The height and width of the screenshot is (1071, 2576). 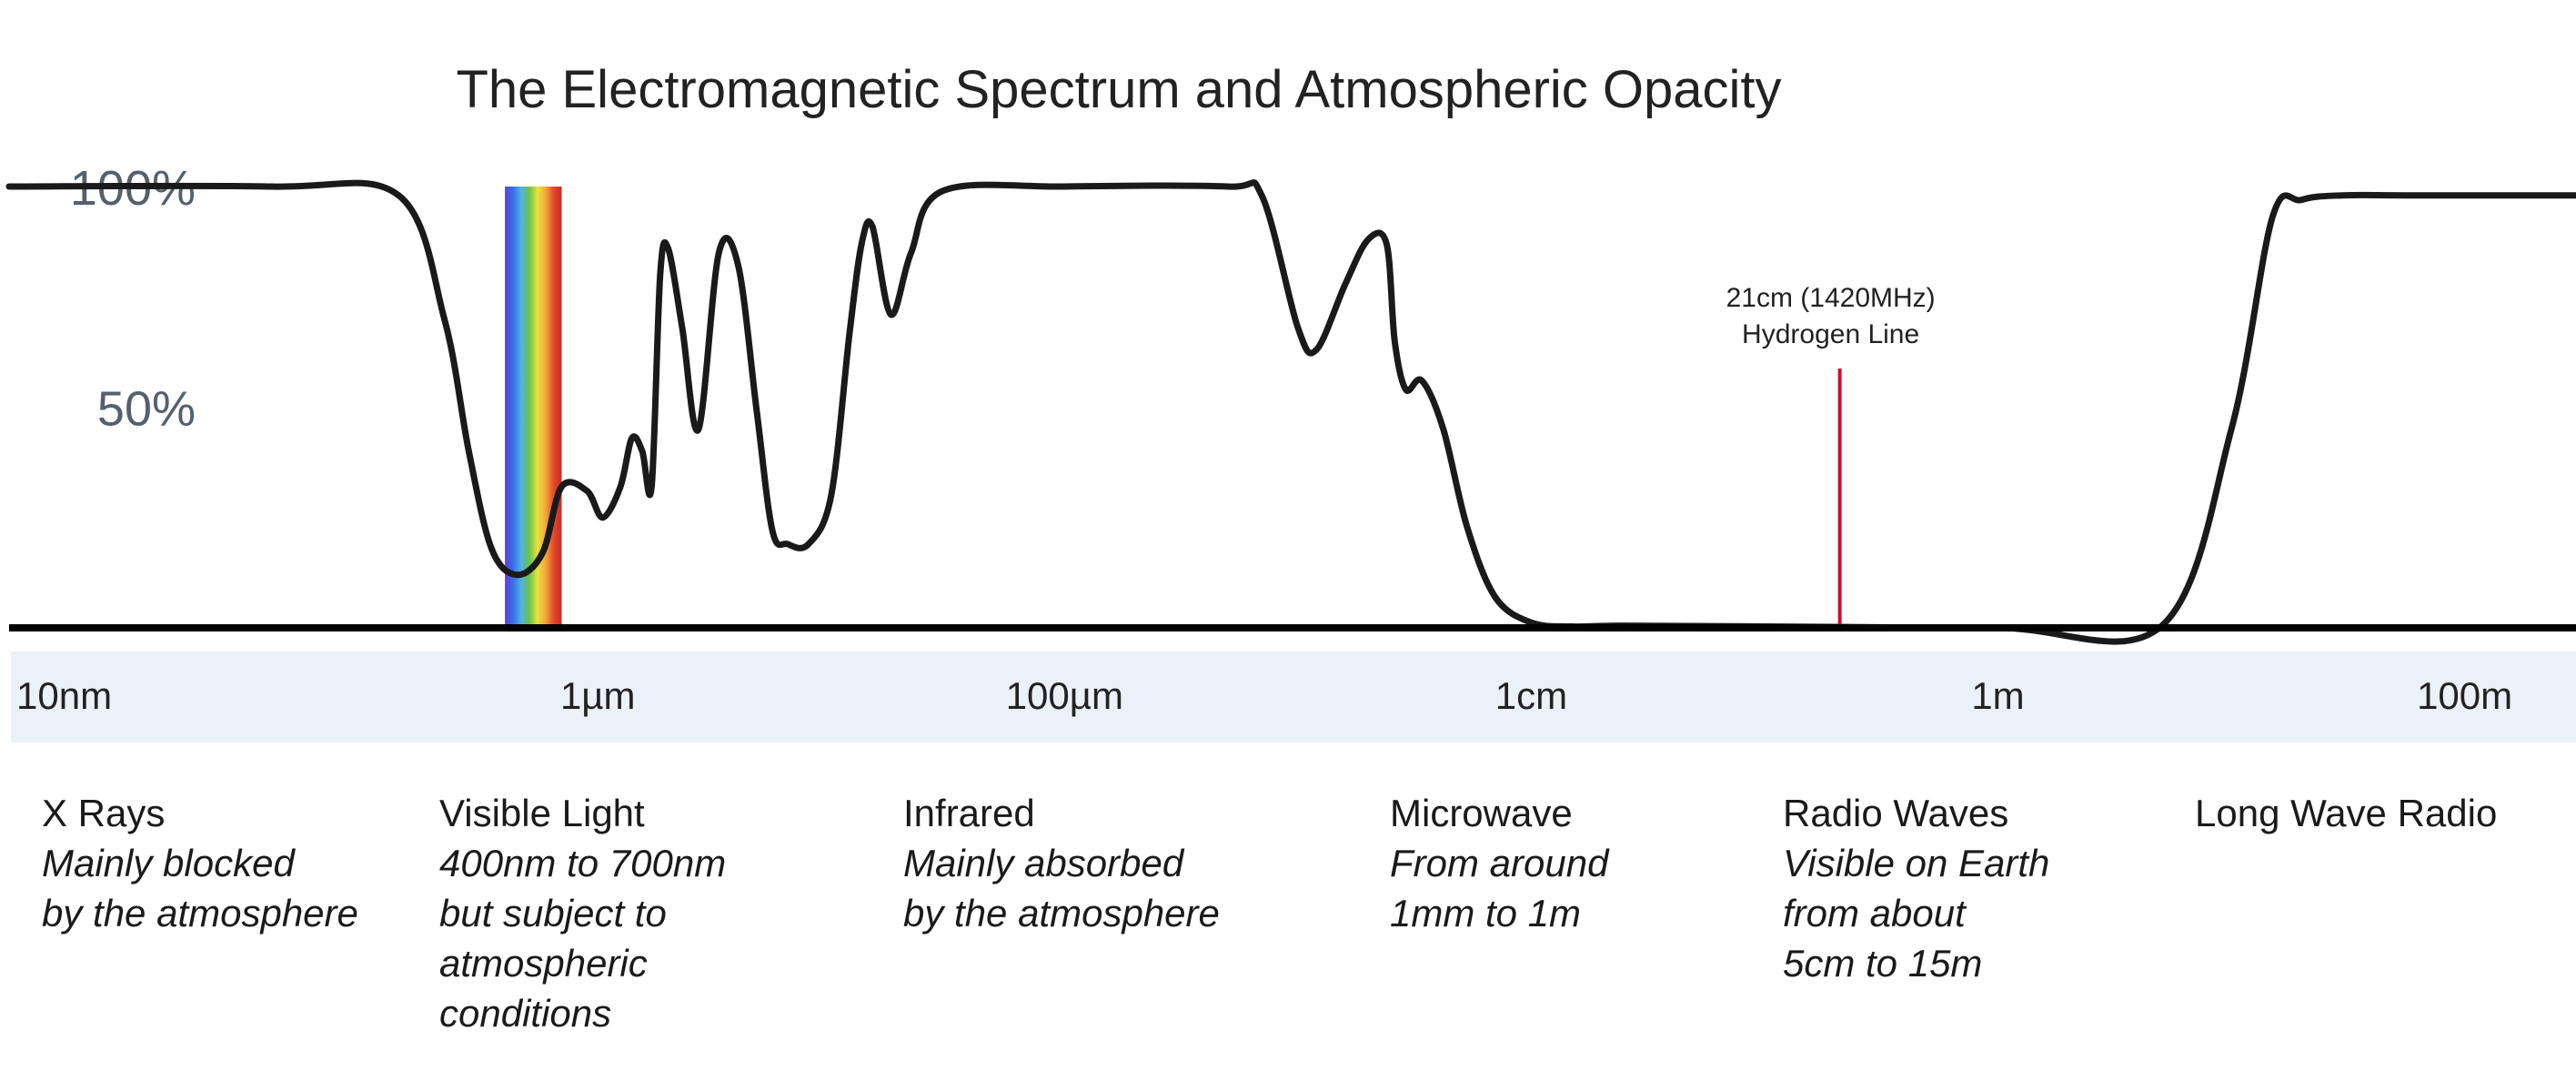 What do you see at coordinates (1061, 889) in the screenshot?
I see `category-description: Mainly absorbed by the atmosphere` at bounding box center [1061, 889].